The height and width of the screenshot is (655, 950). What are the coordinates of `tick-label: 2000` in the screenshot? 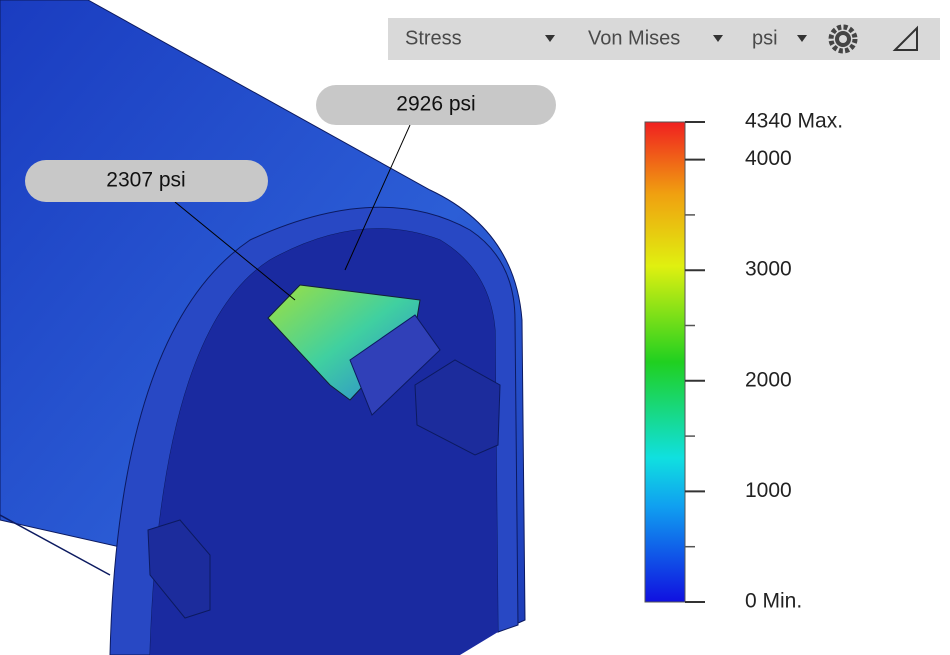 It's located at (768, 379).